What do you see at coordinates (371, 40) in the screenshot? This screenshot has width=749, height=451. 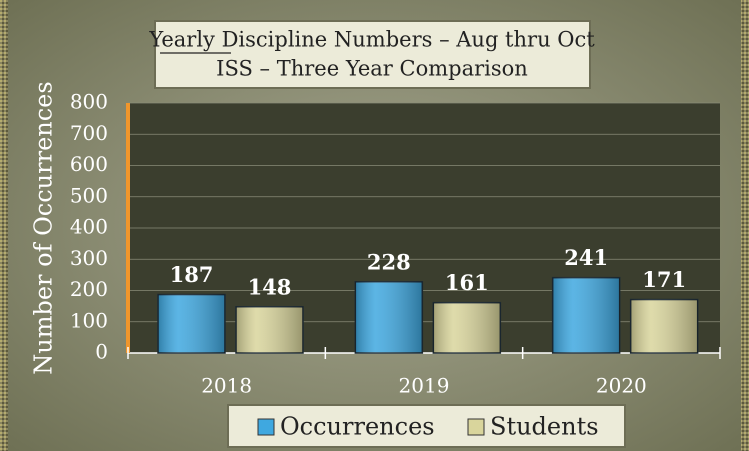 I see `chart-title: Yearly Discipline Numbers – Aug thru Oct` at bounding box center [371, 40].